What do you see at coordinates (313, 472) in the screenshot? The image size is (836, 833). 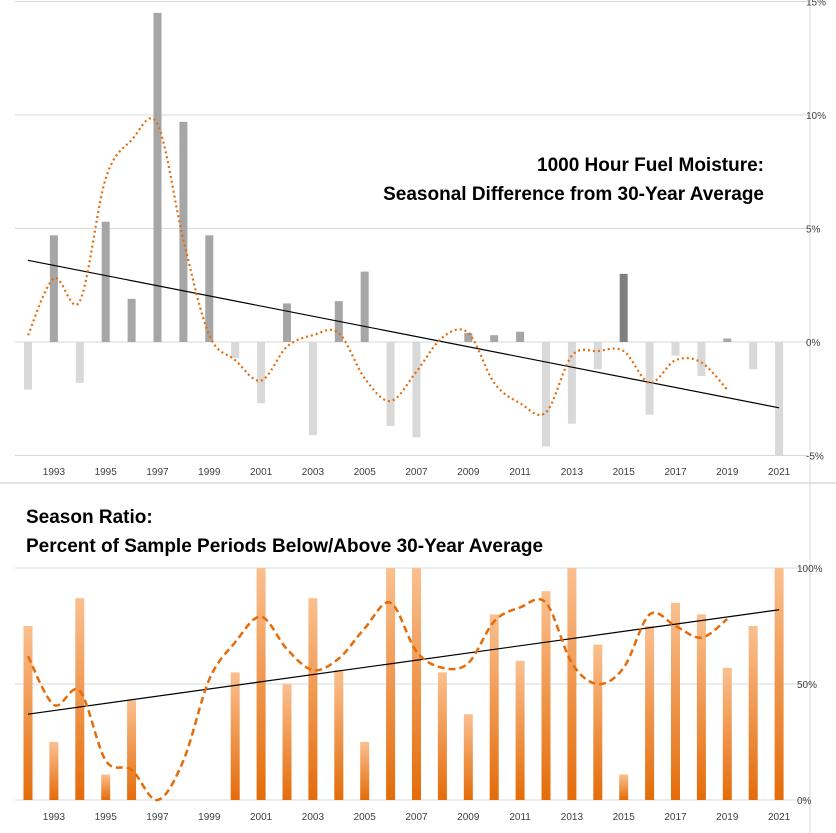 I see `top-x-tick-label: 2003` at bounding box center [313, 472].